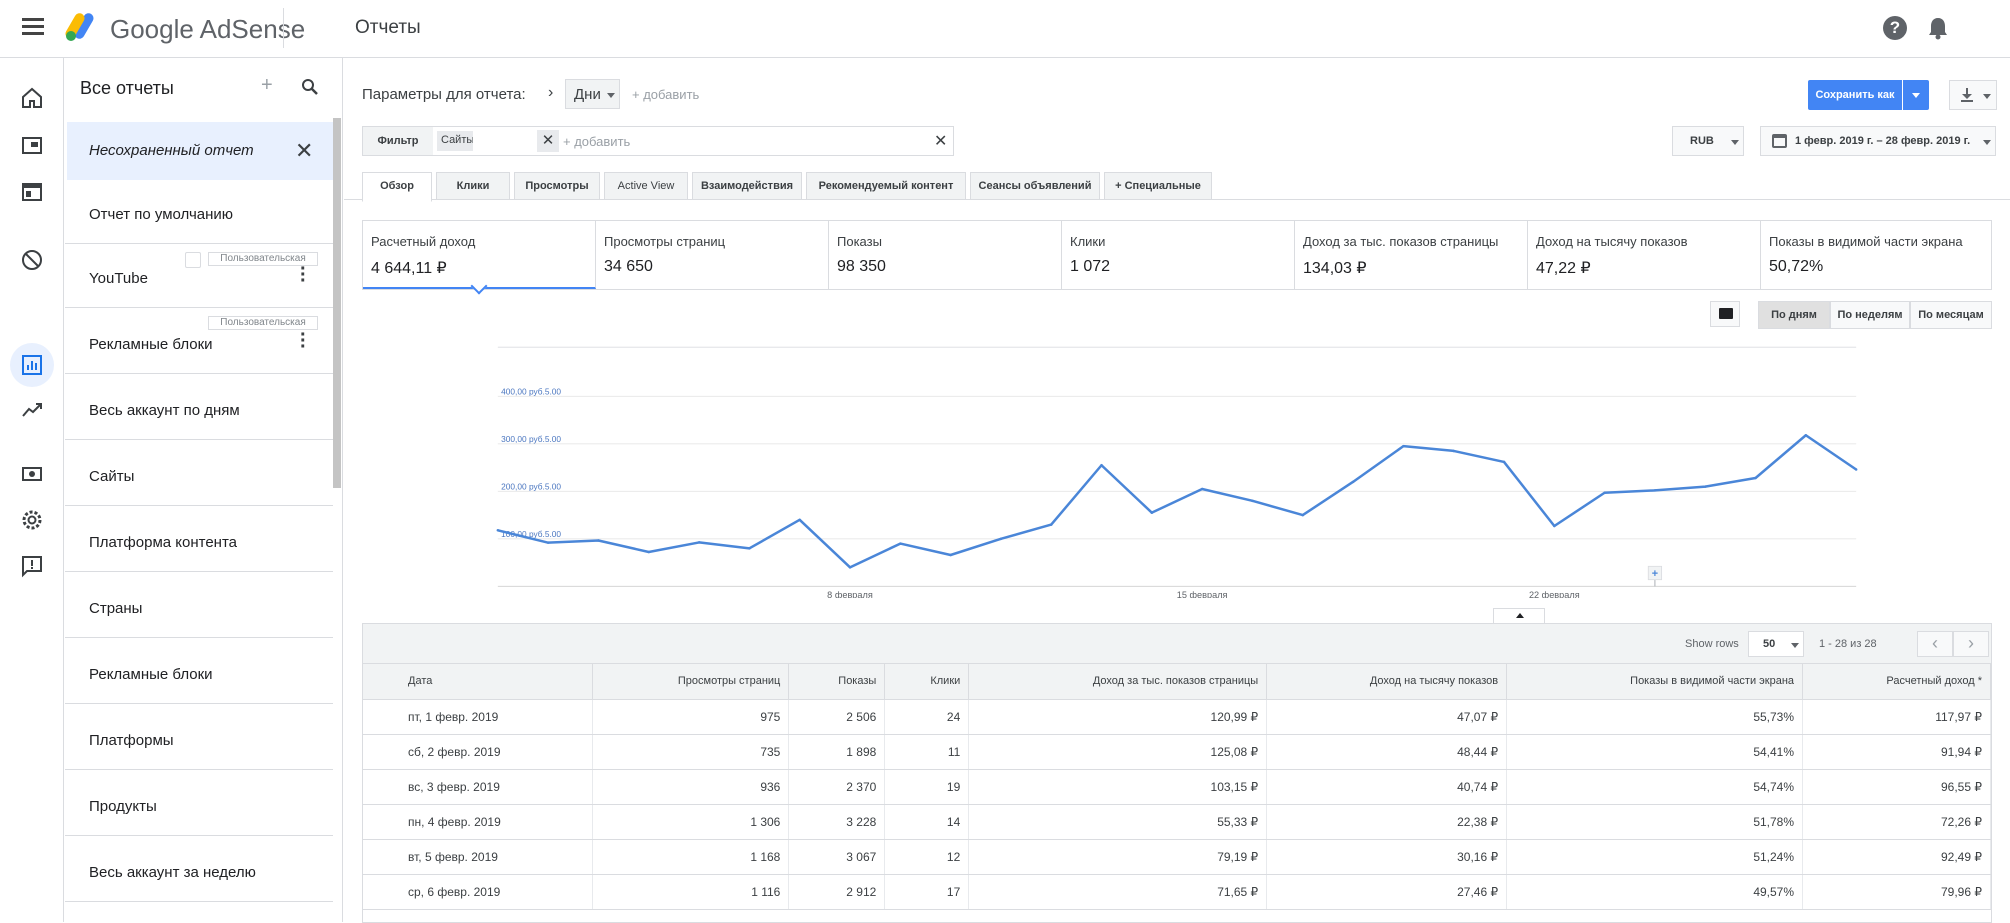 The width and height of the screenshot is (2010, 923). I want to click on period-monthly-button: По месяцам, so click(1951, 315).